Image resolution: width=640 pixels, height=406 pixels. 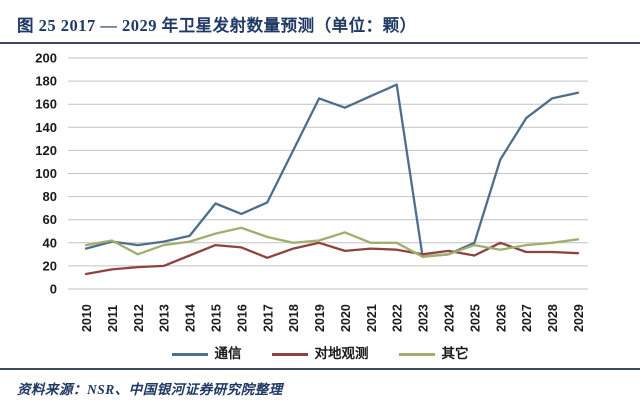 I want to click on y-axis-tick-label: 160, so click(x=46, y=104).